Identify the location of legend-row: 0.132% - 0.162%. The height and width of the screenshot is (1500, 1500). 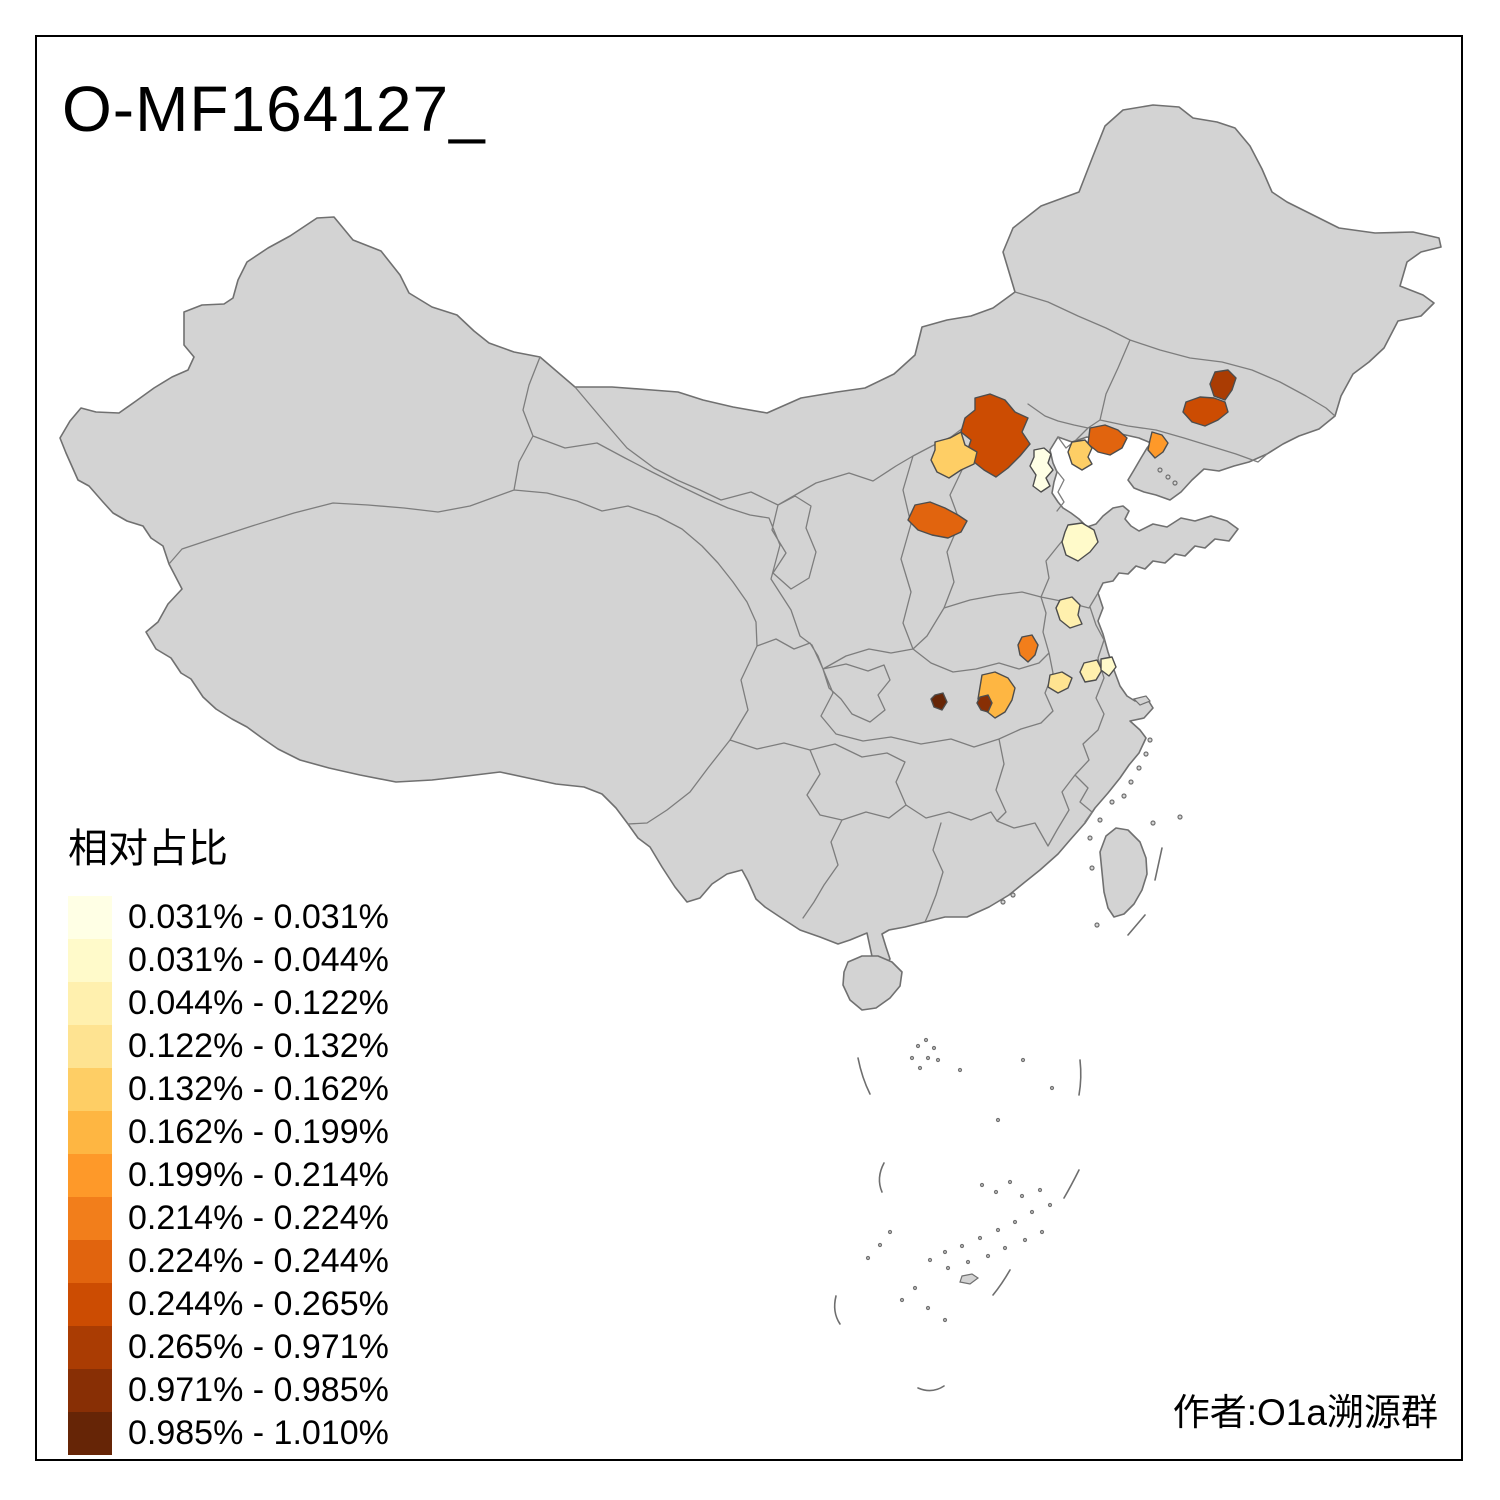
(228, 1089).